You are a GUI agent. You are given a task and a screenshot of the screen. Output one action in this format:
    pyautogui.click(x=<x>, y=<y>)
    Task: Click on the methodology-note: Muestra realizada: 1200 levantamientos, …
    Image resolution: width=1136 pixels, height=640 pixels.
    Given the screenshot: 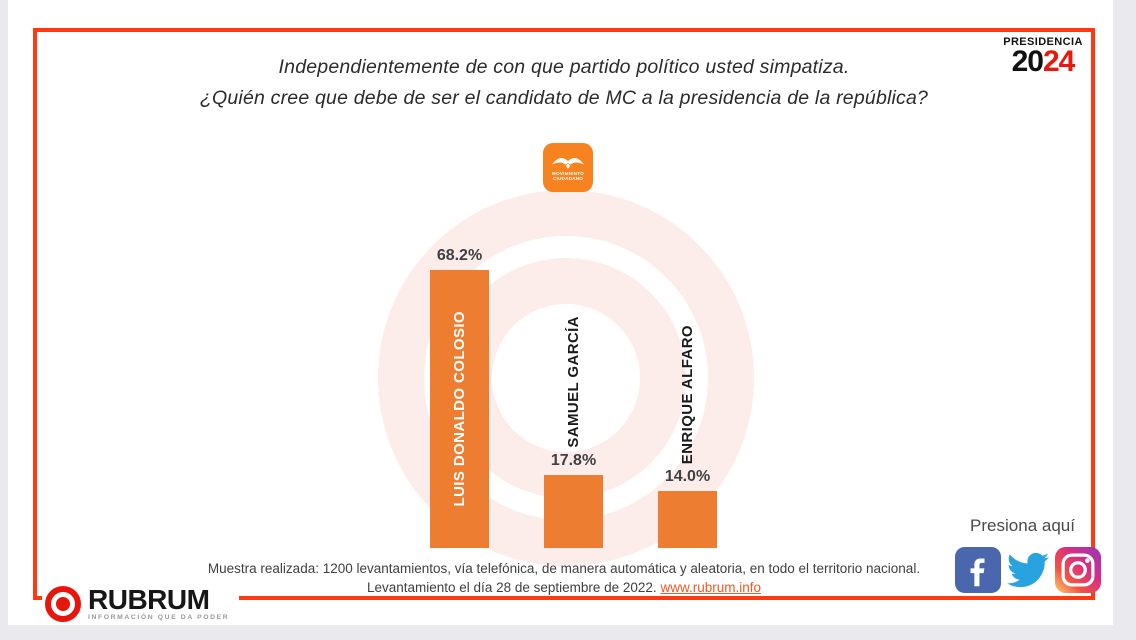 What is the action you would take?
    pyautogui.click(x=564, y=578)
    